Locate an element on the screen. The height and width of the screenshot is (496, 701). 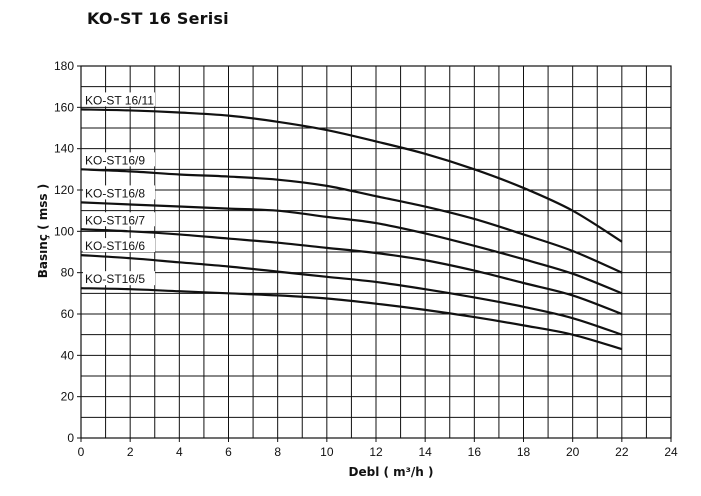
x-tick-label: 4 is located at coordinates (179, 452).